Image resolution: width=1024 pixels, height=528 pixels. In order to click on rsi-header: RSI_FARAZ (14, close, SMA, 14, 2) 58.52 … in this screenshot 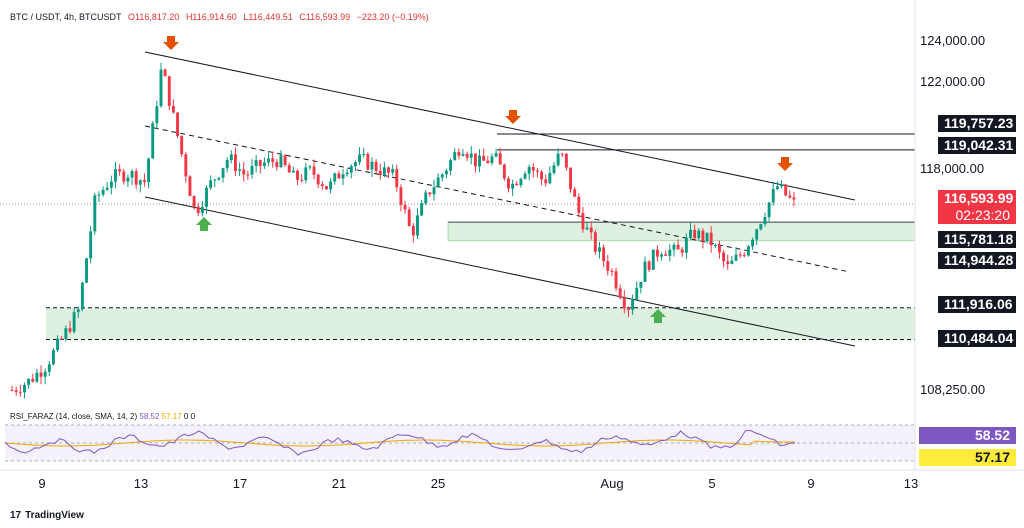, I will do `click(102, 416)`.